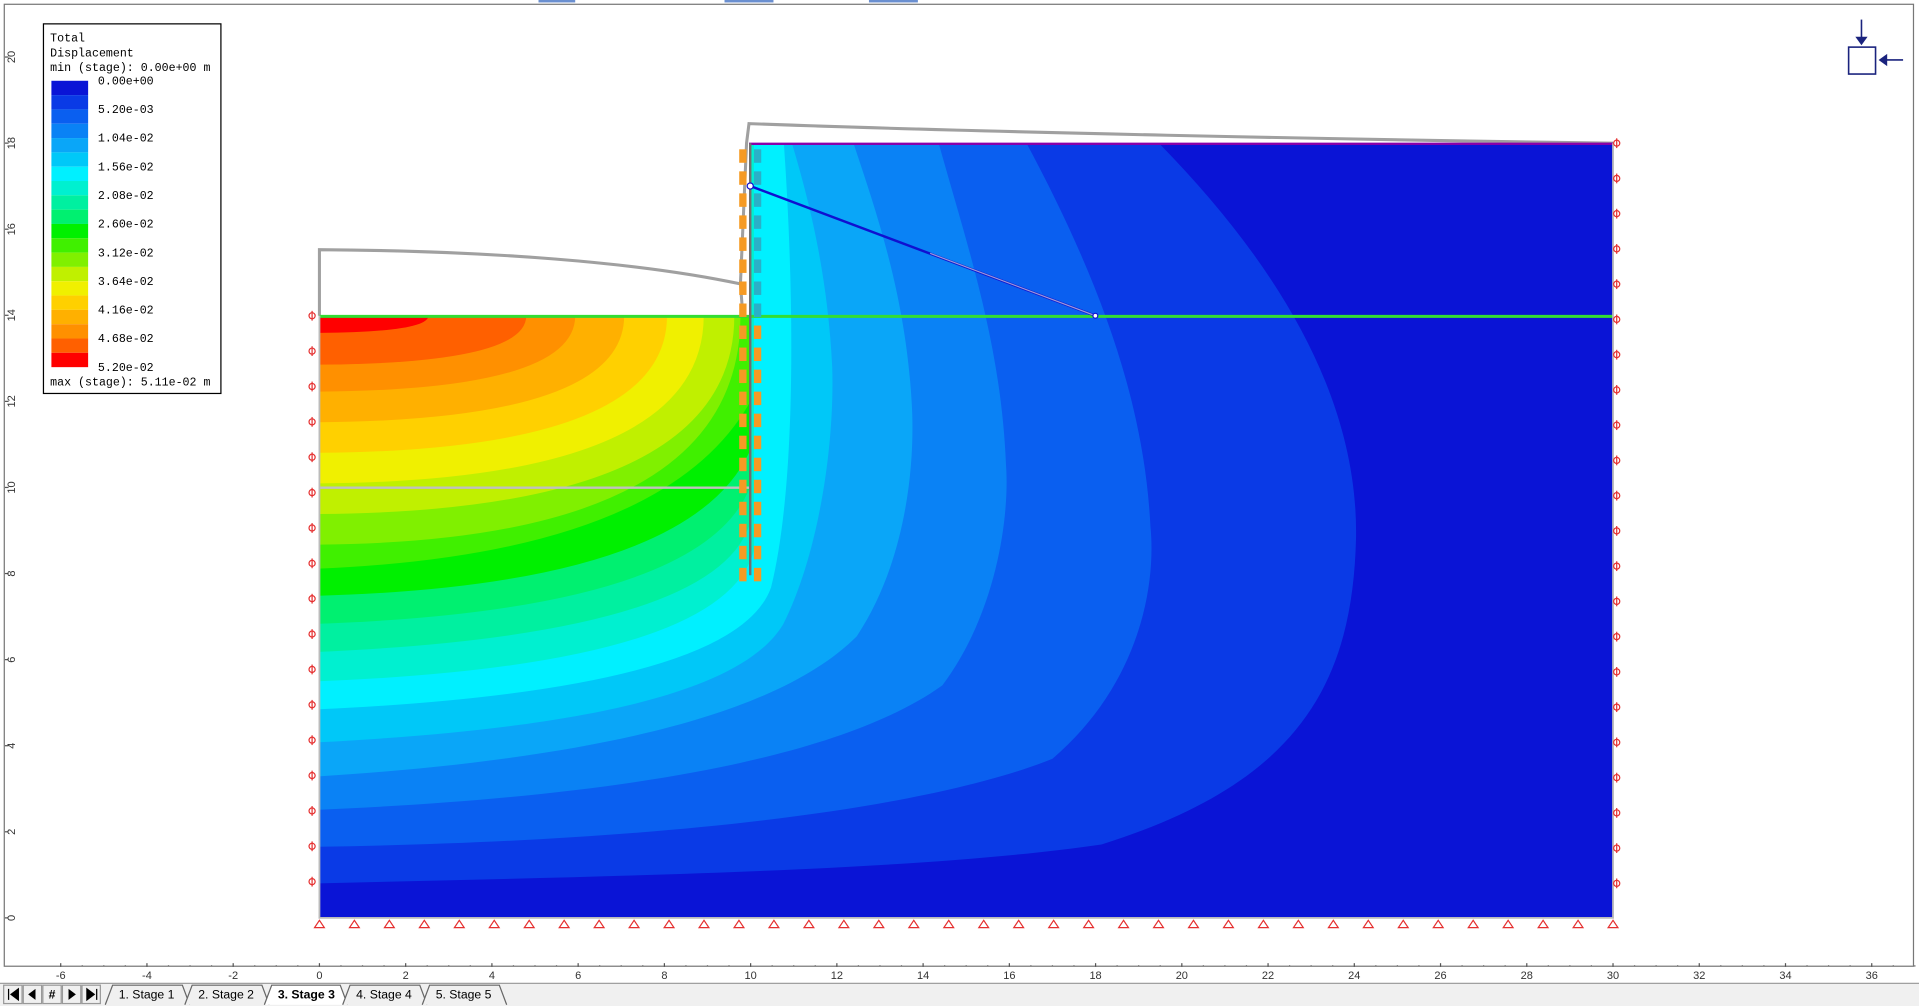  What do you see at coordinates (1012, 284) in the screenshot?
I see `anchor-grout` at bounding box center [1012, 284].